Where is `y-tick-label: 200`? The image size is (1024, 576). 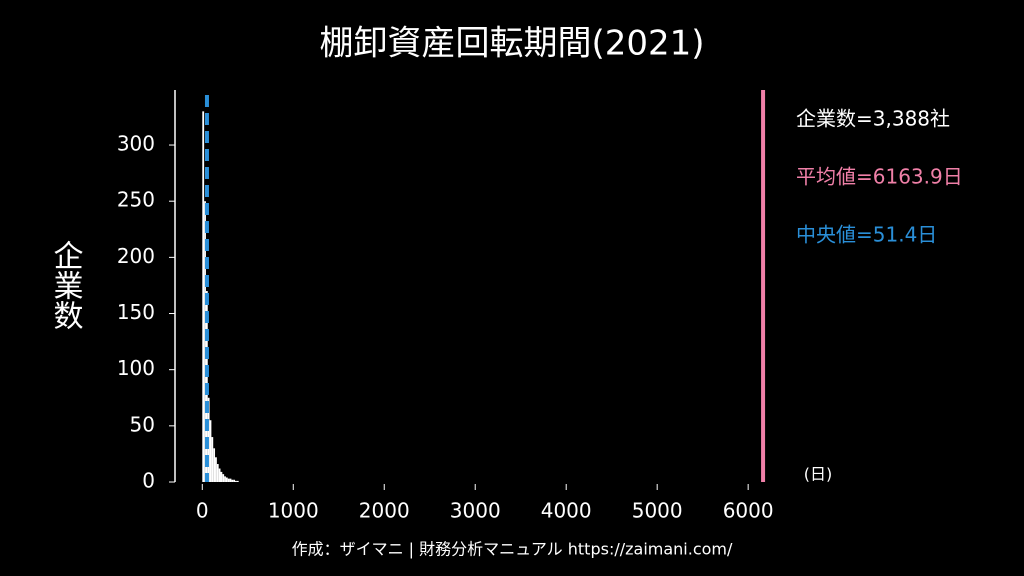 y-tick-label: 200 is located at coordinates (136, 256).